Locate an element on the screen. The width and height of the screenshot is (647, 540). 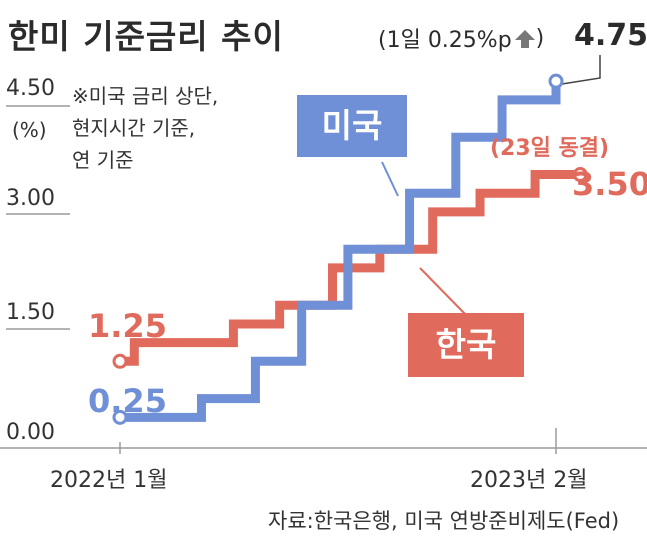
up-arrow-icon is located at coordinates (525, 42).